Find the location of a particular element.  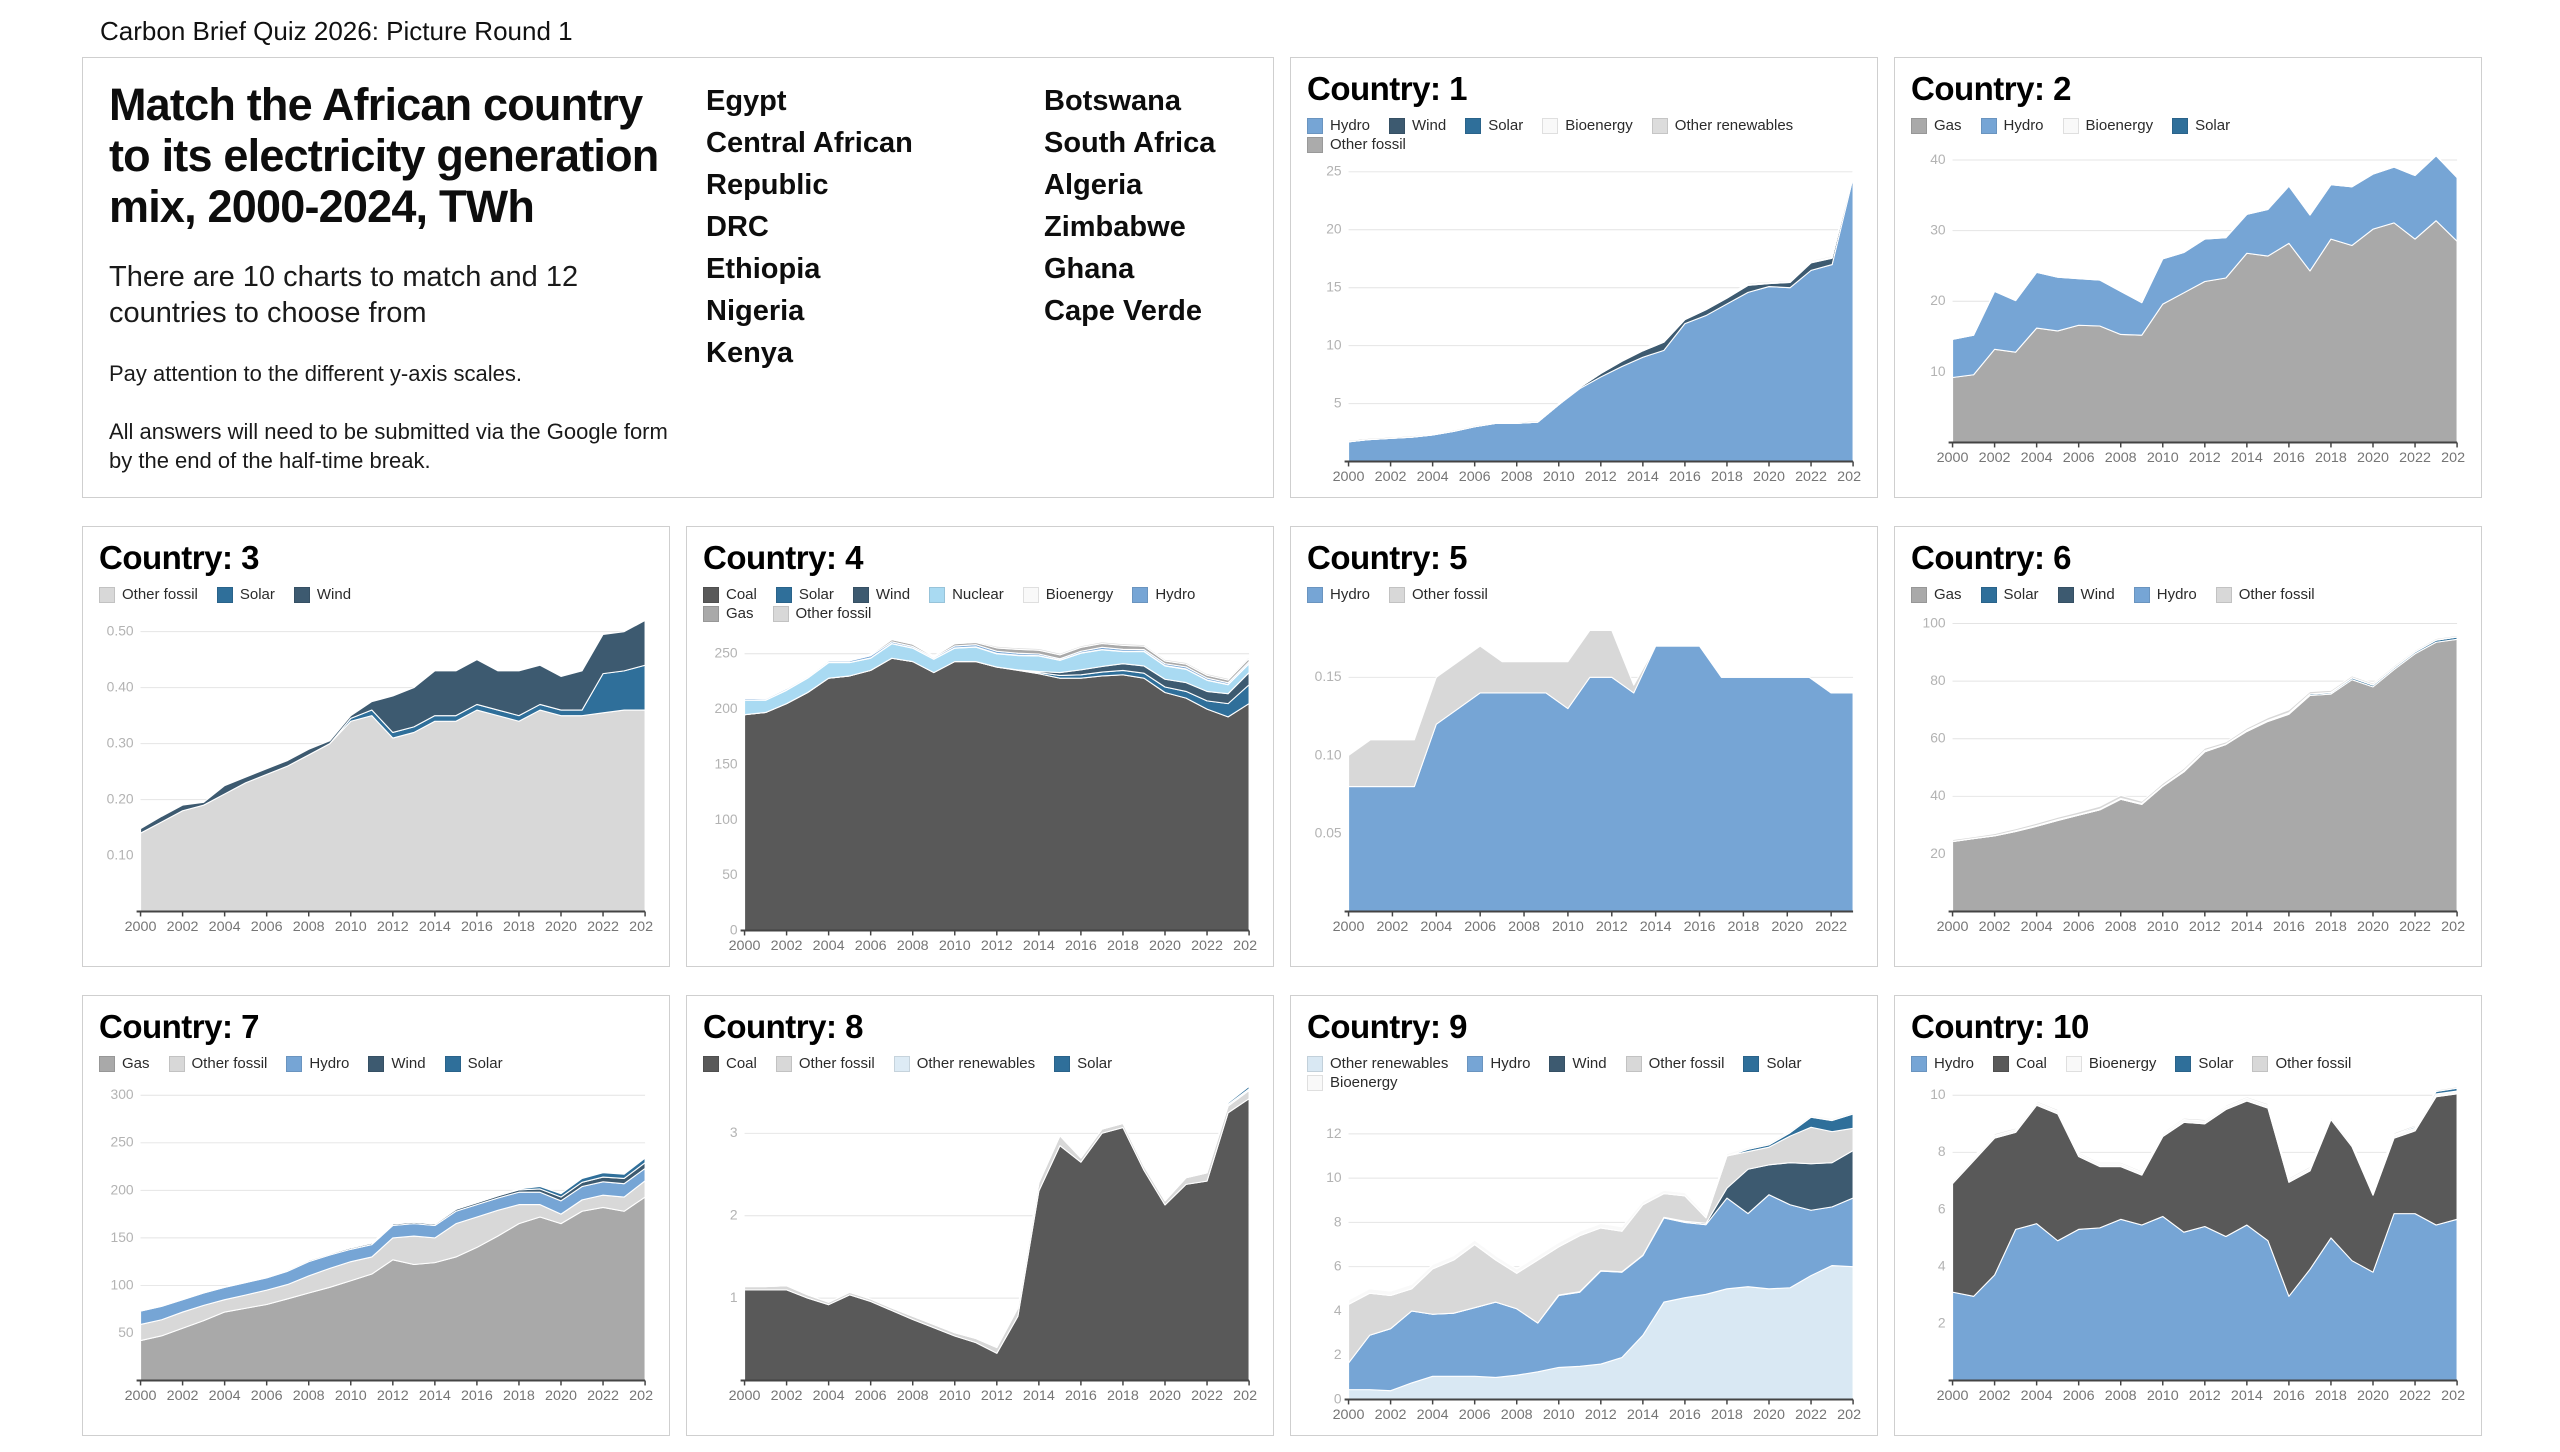

legend-item: Other renewables is located at coordinates (1377, 1063).